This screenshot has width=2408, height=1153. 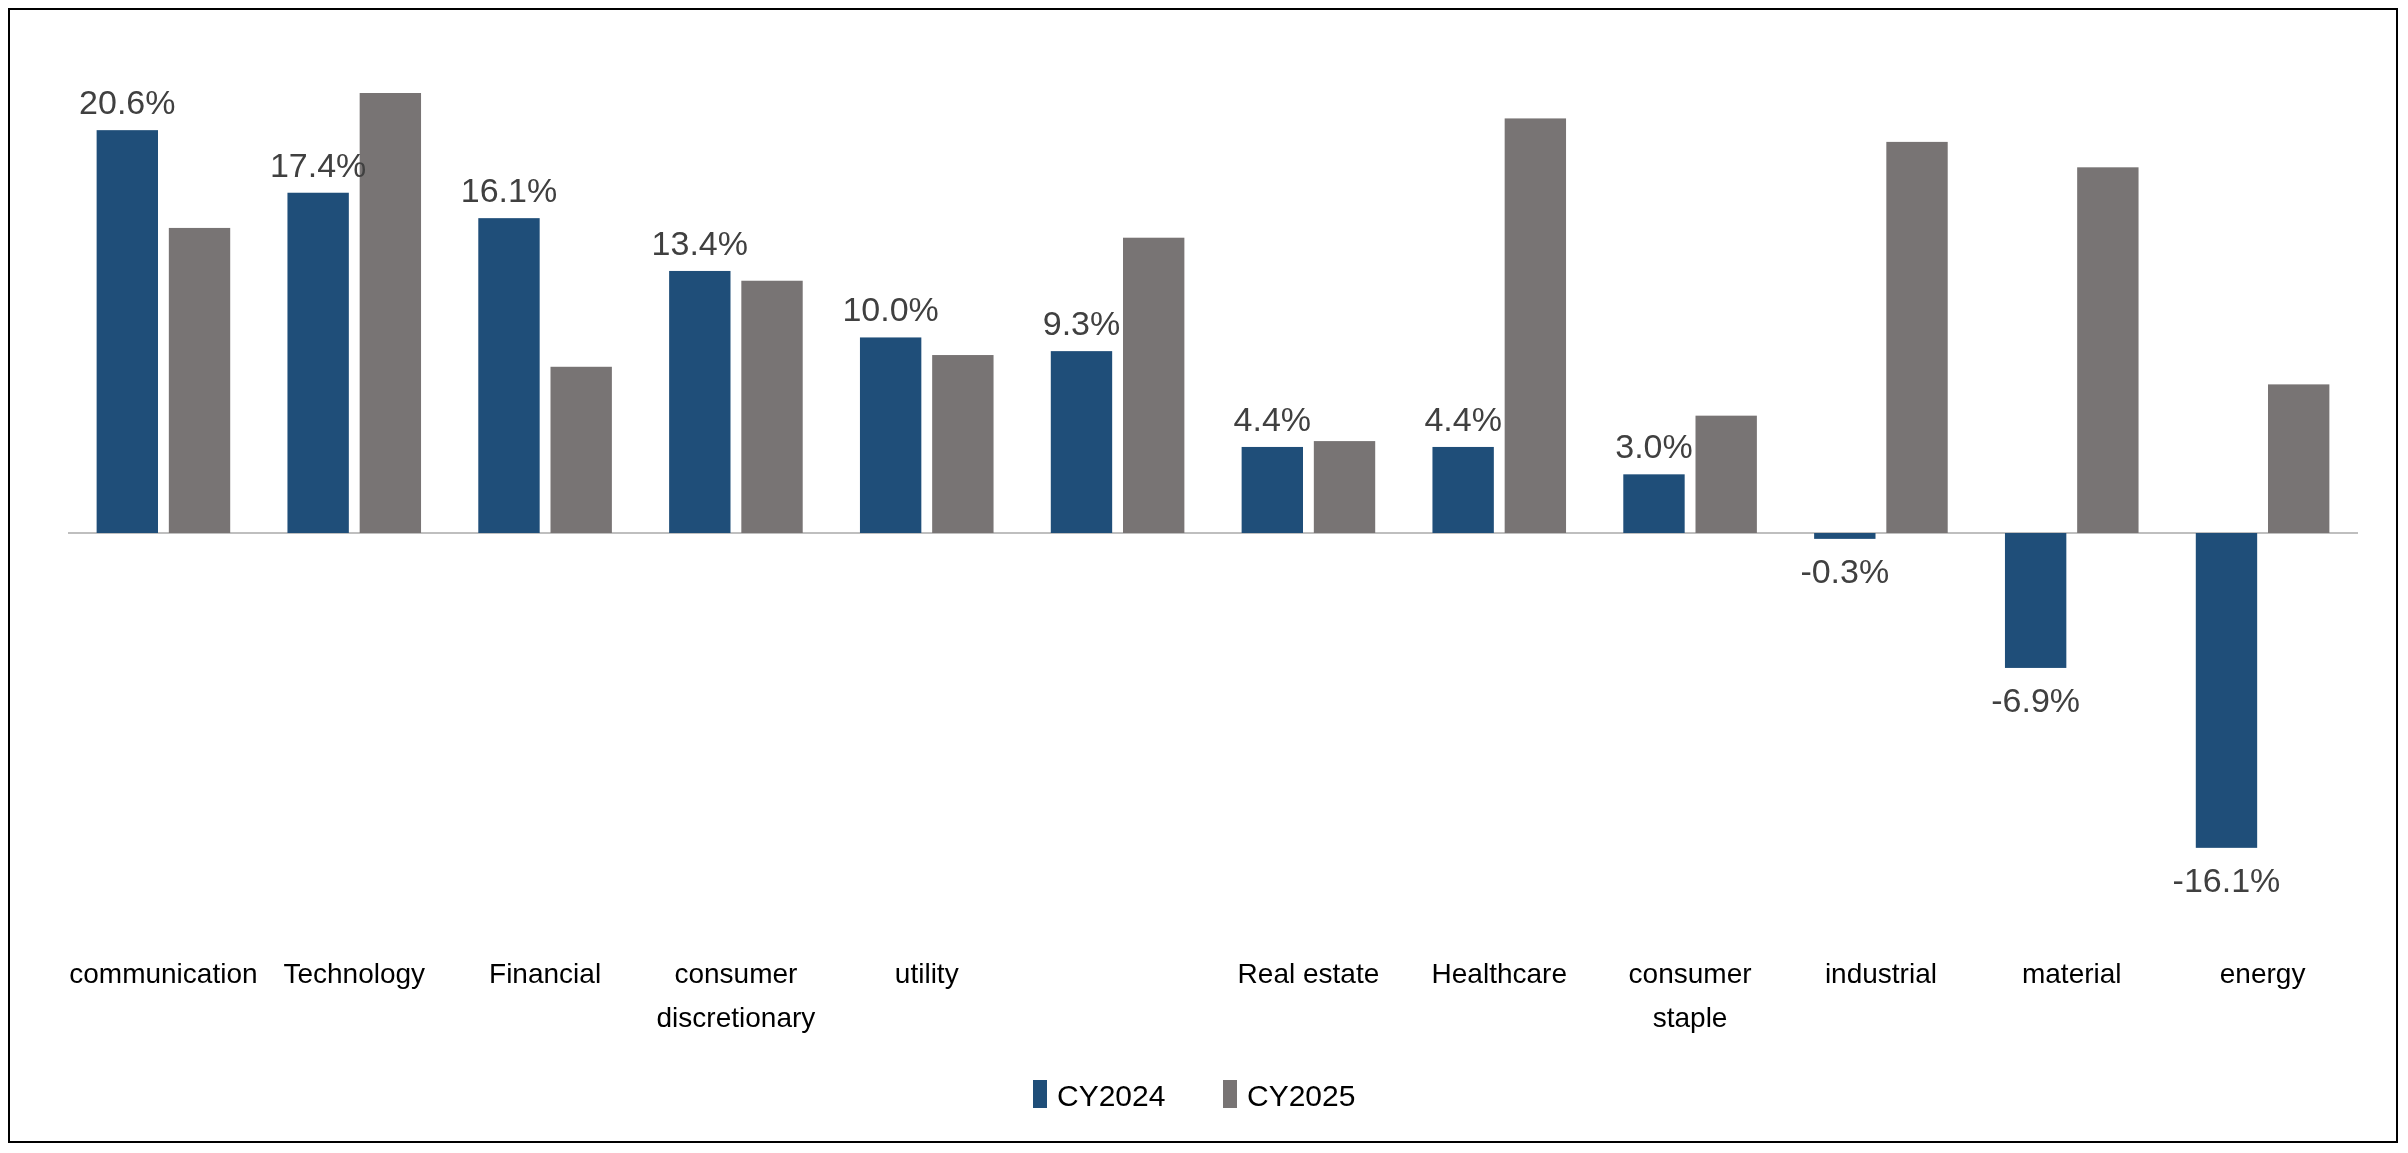 I want to click on data-label: 16.1%, so click(x=509, y=190).